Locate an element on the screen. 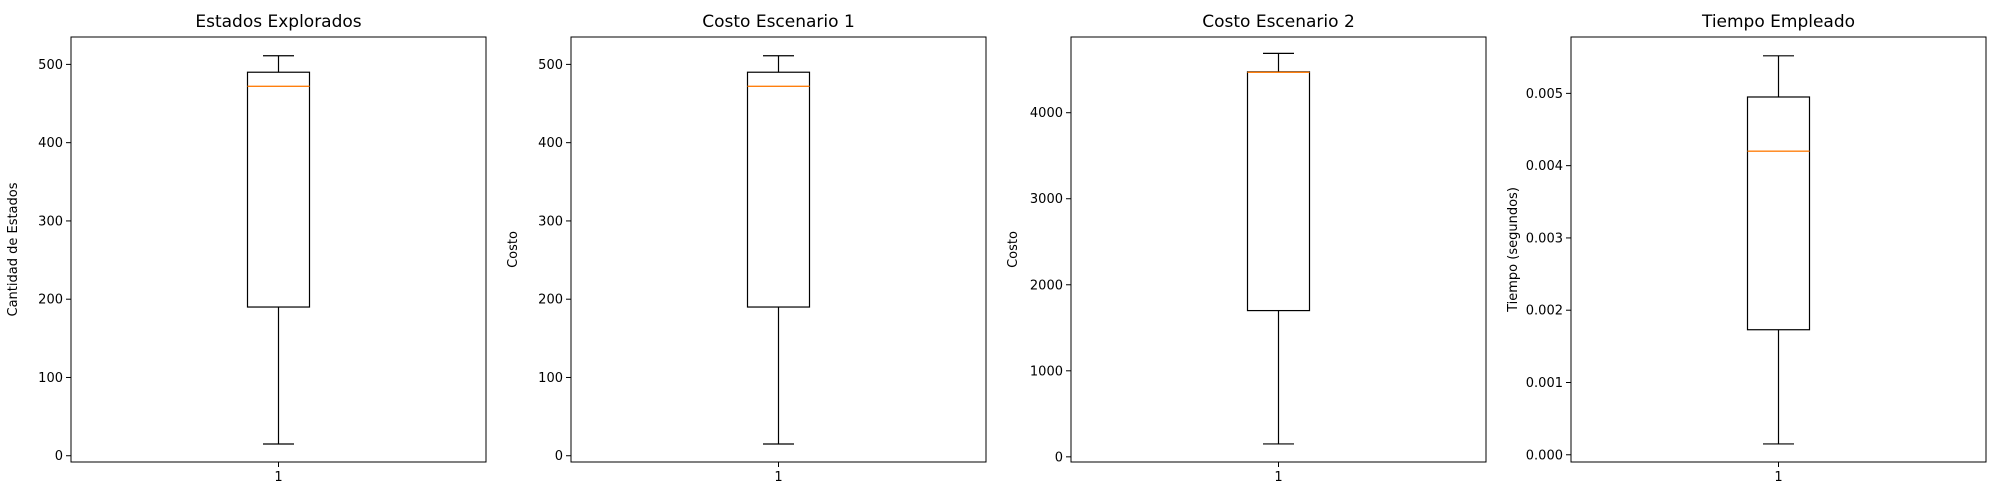  y-tick-label: 4000 is located at coordinates (1046, 113).